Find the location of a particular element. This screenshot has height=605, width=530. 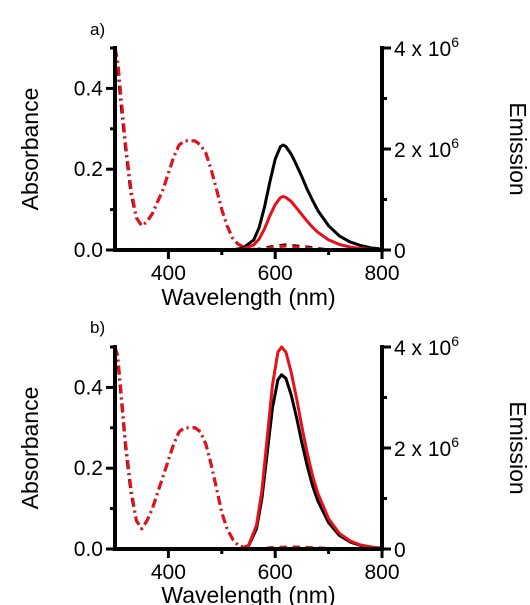

series-line-black-solid-right is located at coordinates (307, 197).